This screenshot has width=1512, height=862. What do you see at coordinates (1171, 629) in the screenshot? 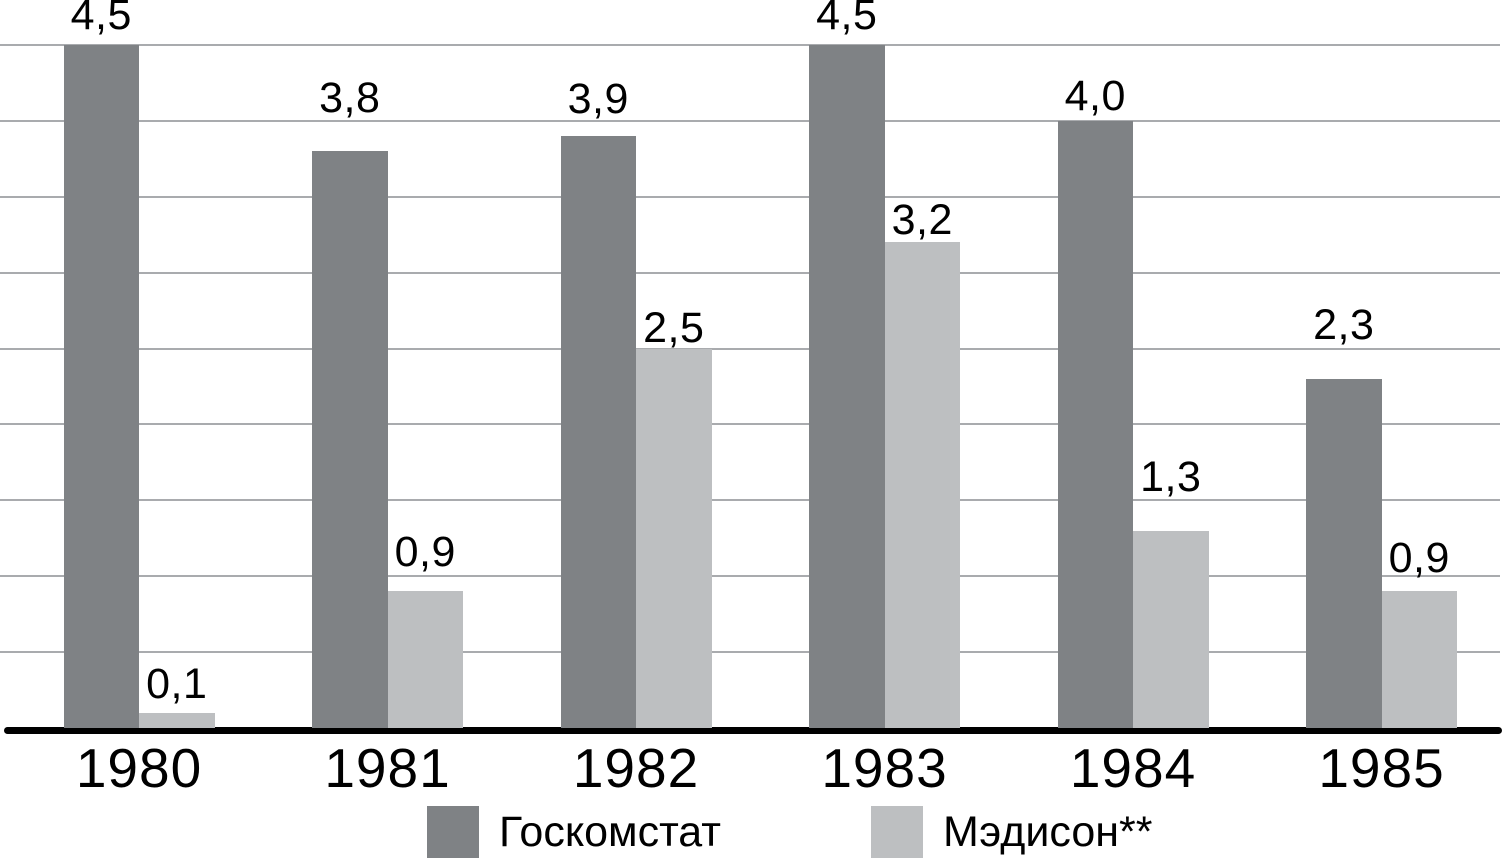
I see `bar-madison-1984` at bounding box center [1171, 629].